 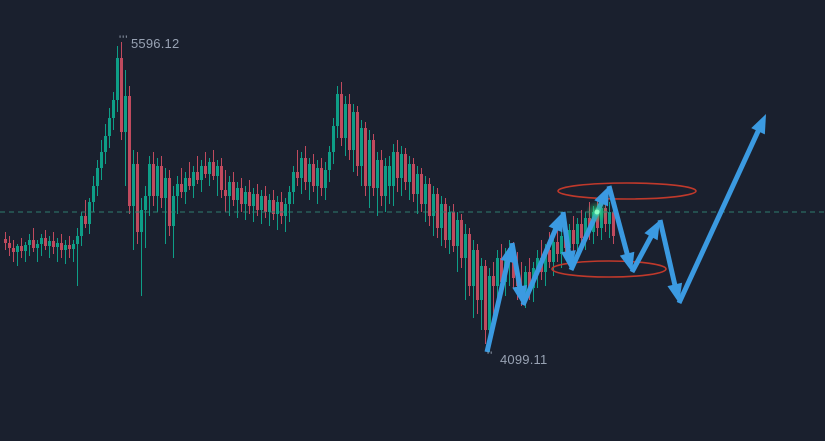 I want to click on arrow-up-5-head, so click(x=758, y=124).